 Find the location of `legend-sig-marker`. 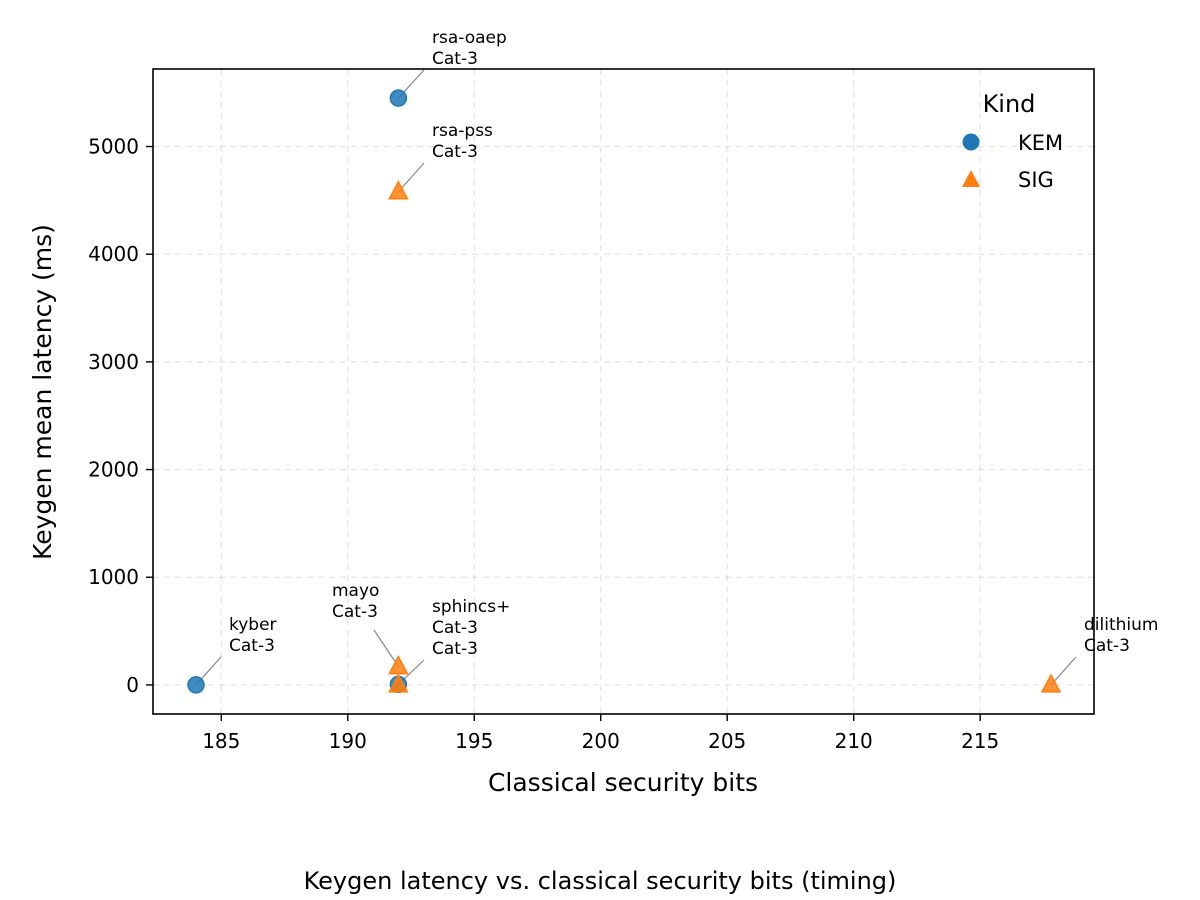

legend-sig-marker is located at coordinates (971, 178).